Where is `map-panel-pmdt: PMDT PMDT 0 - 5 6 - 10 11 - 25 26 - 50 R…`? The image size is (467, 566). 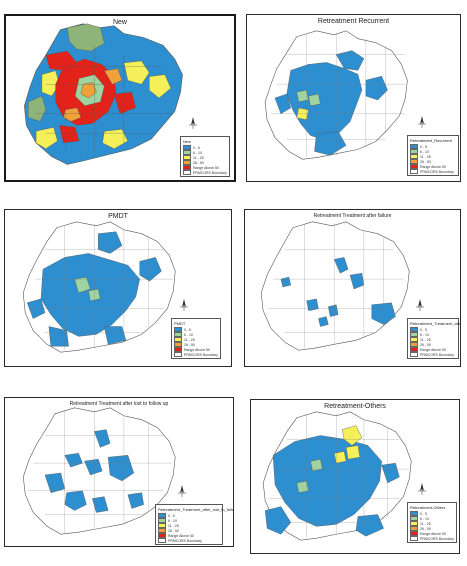
map-panel-pmdt: PMDT PMDT 0 - 5 6 - 10 11 - 25 26 - 50 R… is located at coordinates (118, 288).